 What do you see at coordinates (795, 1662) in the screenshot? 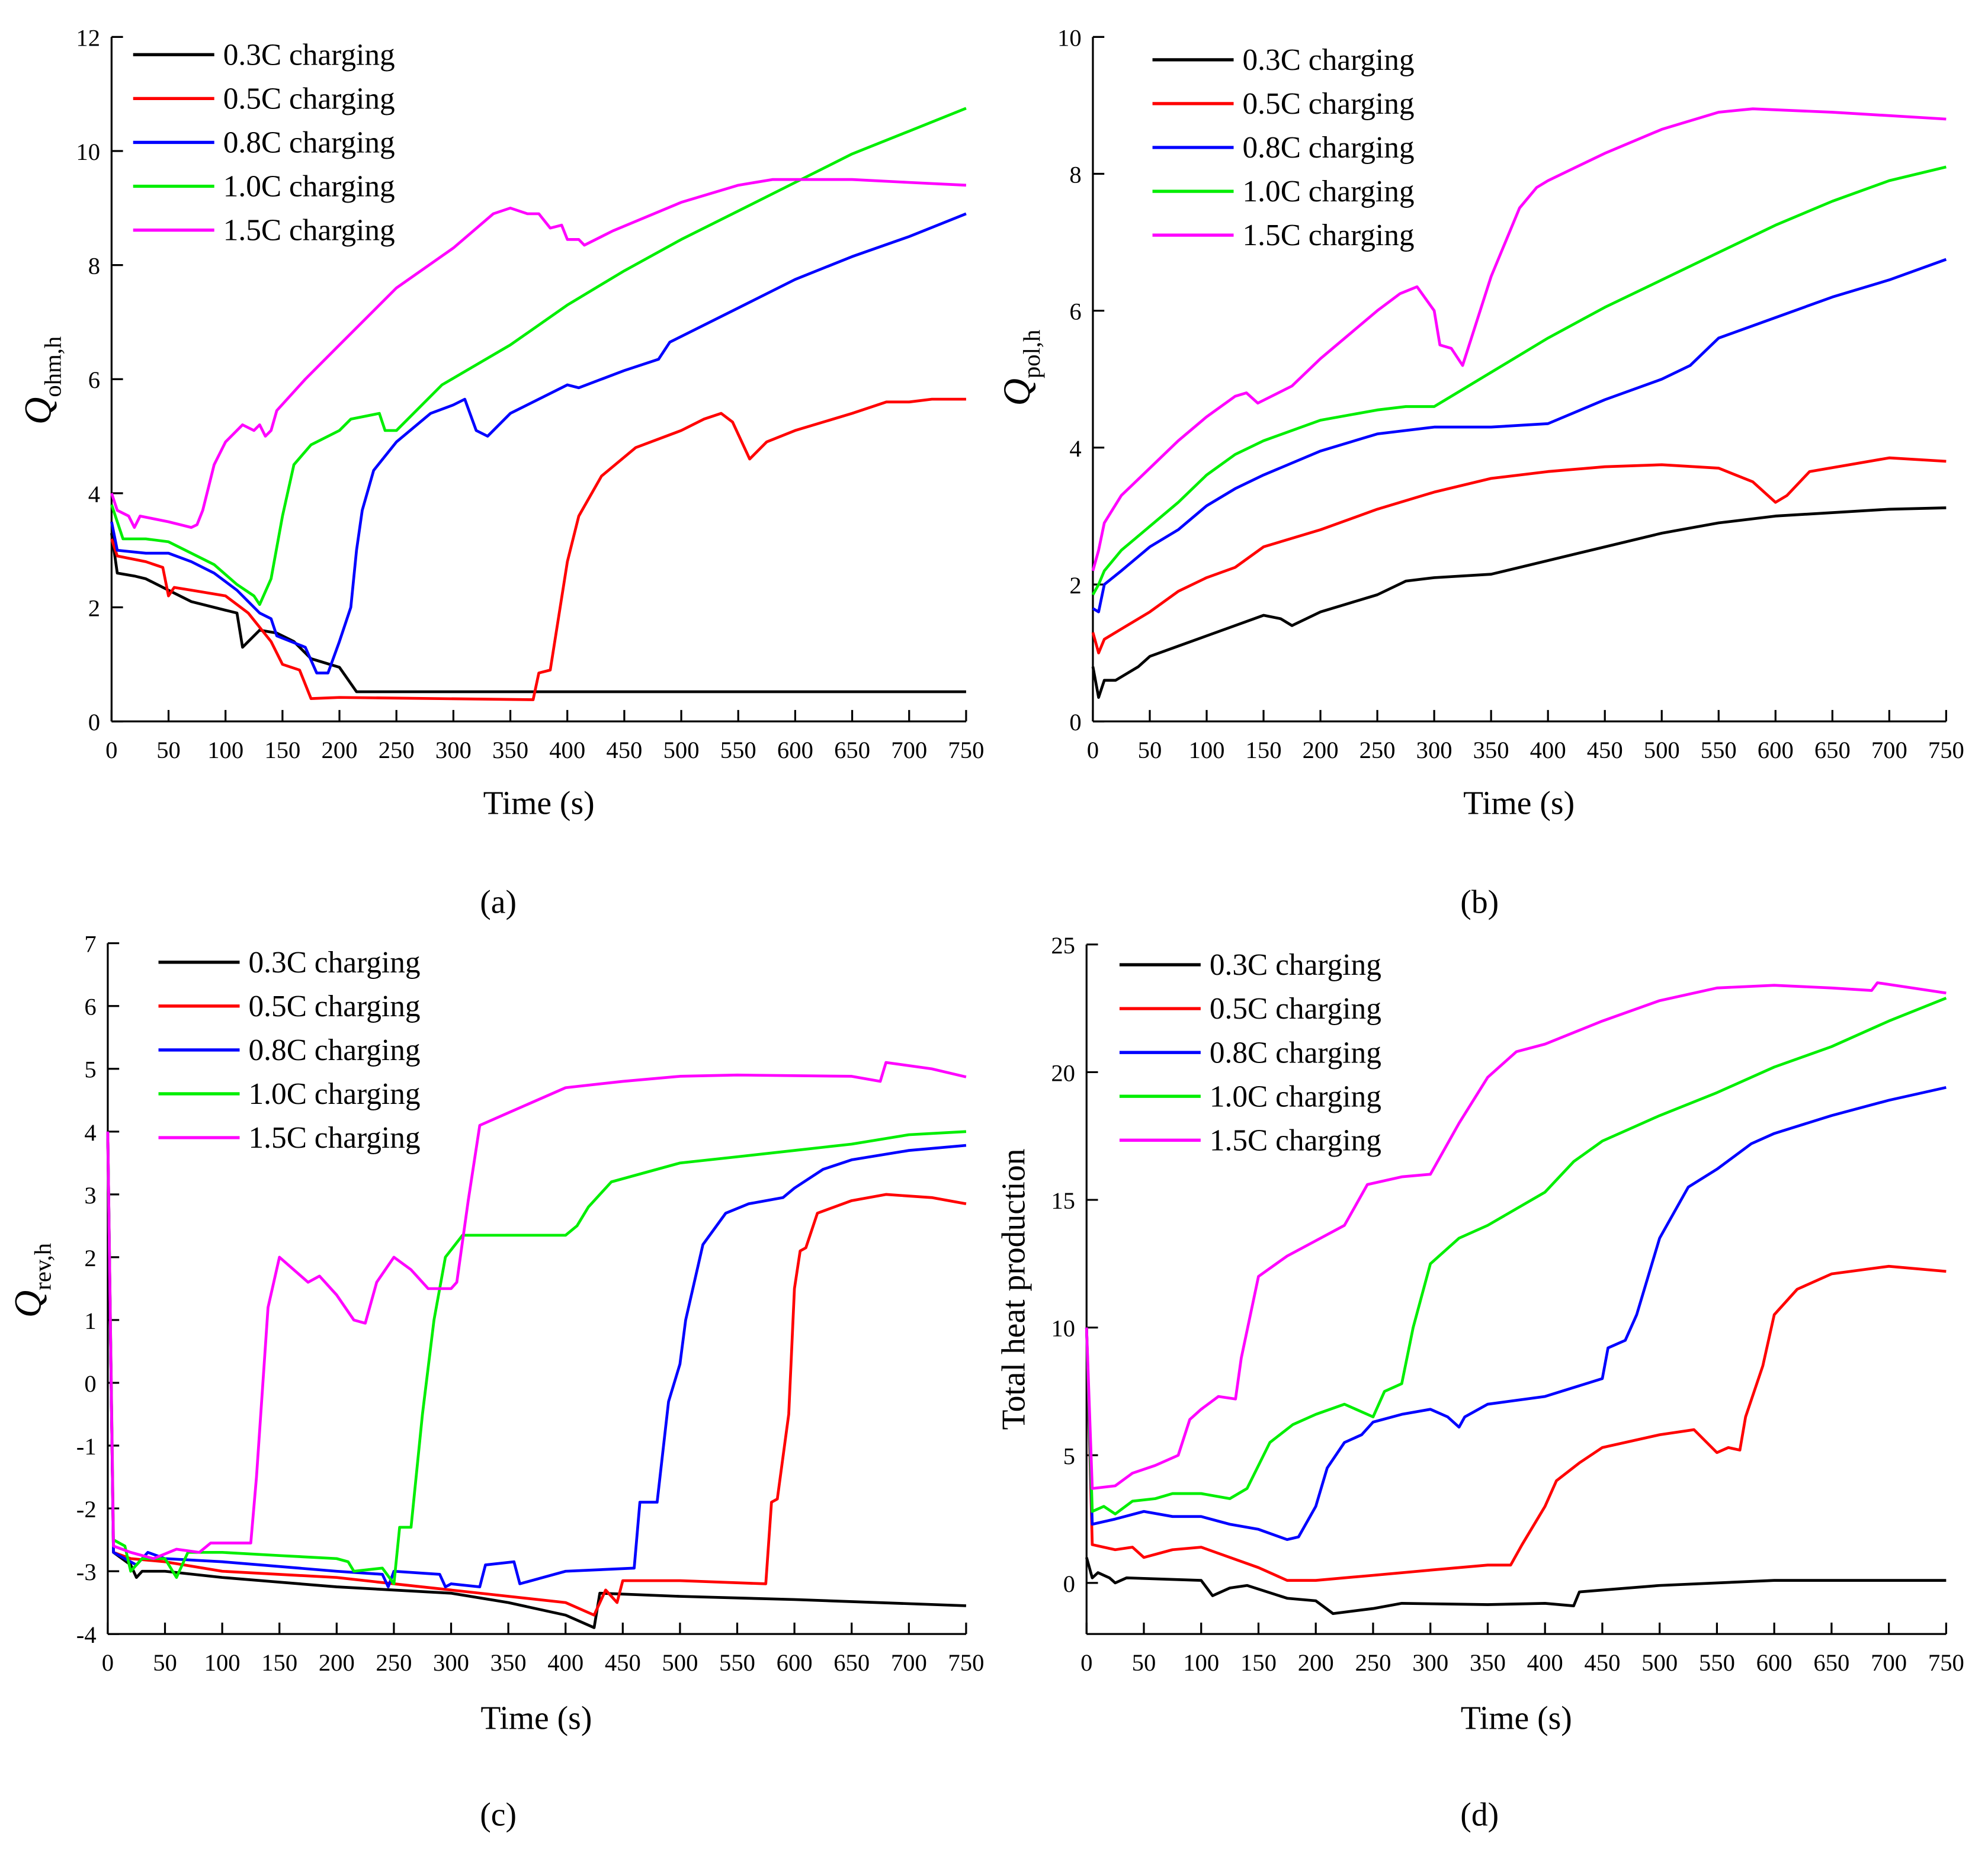
I see `x-tick-label: 600` at bounding box center [795, 1662].